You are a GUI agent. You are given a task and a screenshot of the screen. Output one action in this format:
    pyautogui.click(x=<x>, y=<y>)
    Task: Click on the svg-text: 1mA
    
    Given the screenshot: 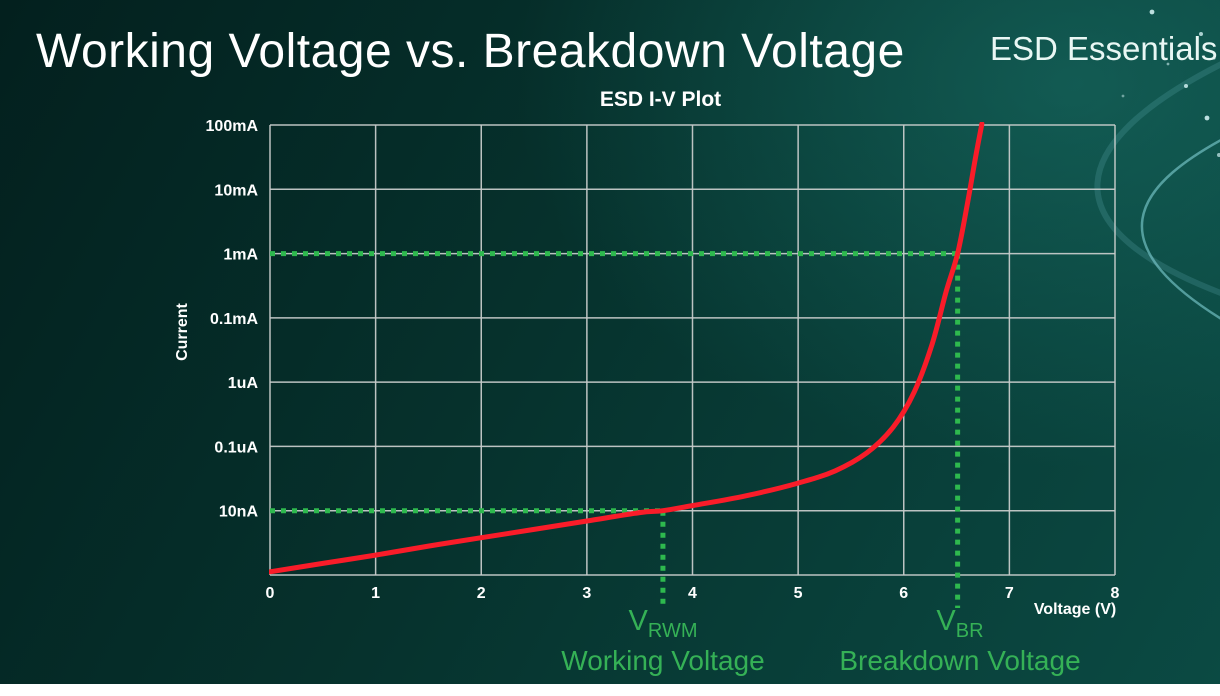 What is the action you would take?
    pyautogui.click(x=240, y=255)
    